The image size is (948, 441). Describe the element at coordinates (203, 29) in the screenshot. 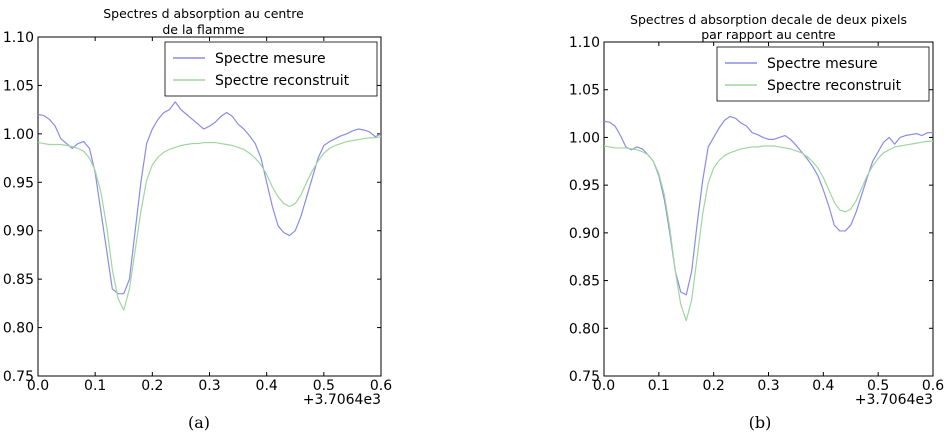

I see `chart-title-line-2: de la flamme` at that location.